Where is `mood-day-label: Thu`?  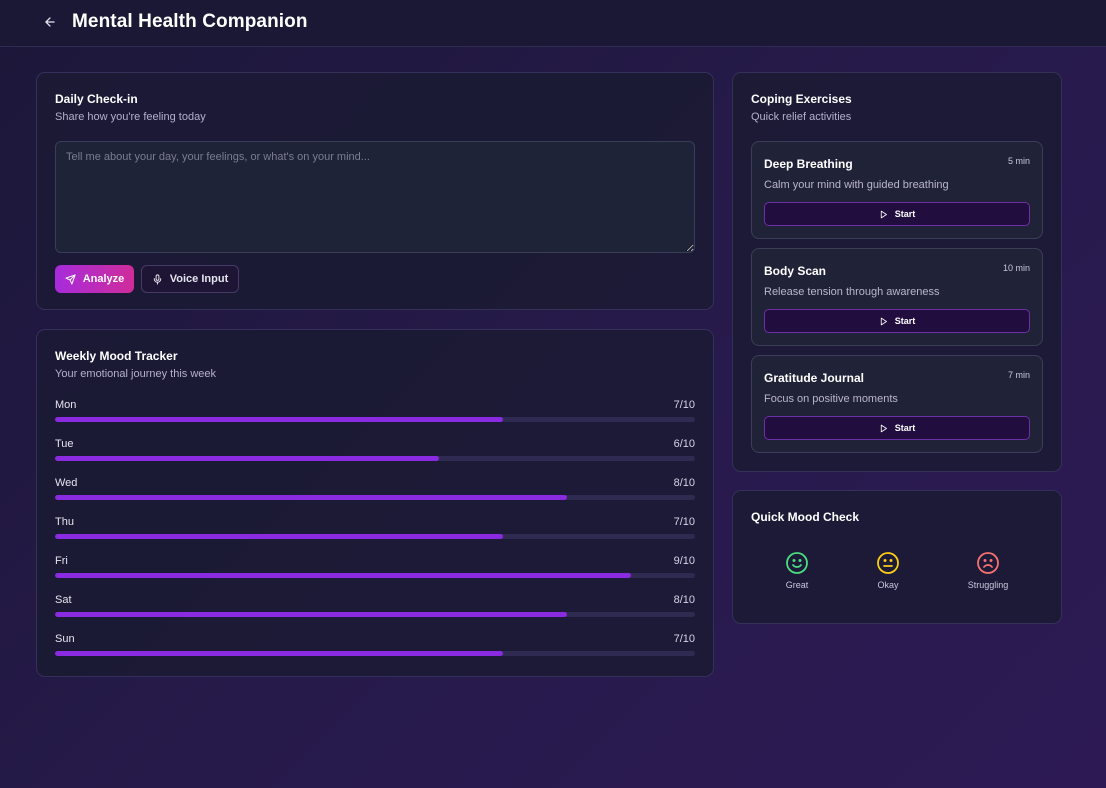
mood-day-label: Thu is located at coordinates (64, 522).